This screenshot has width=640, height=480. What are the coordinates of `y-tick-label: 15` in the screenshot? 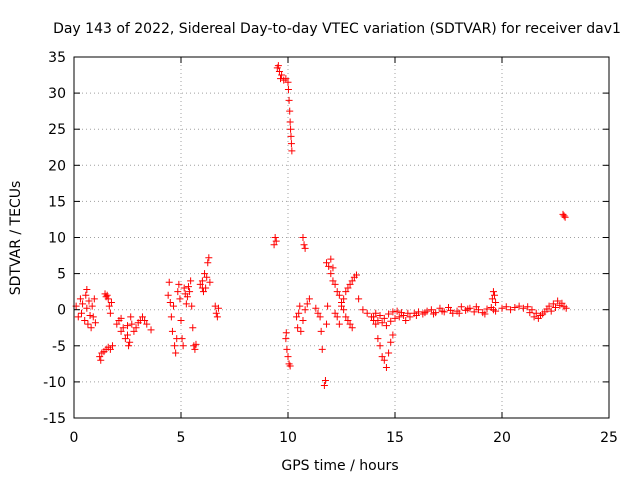 It's located at (57, 202).